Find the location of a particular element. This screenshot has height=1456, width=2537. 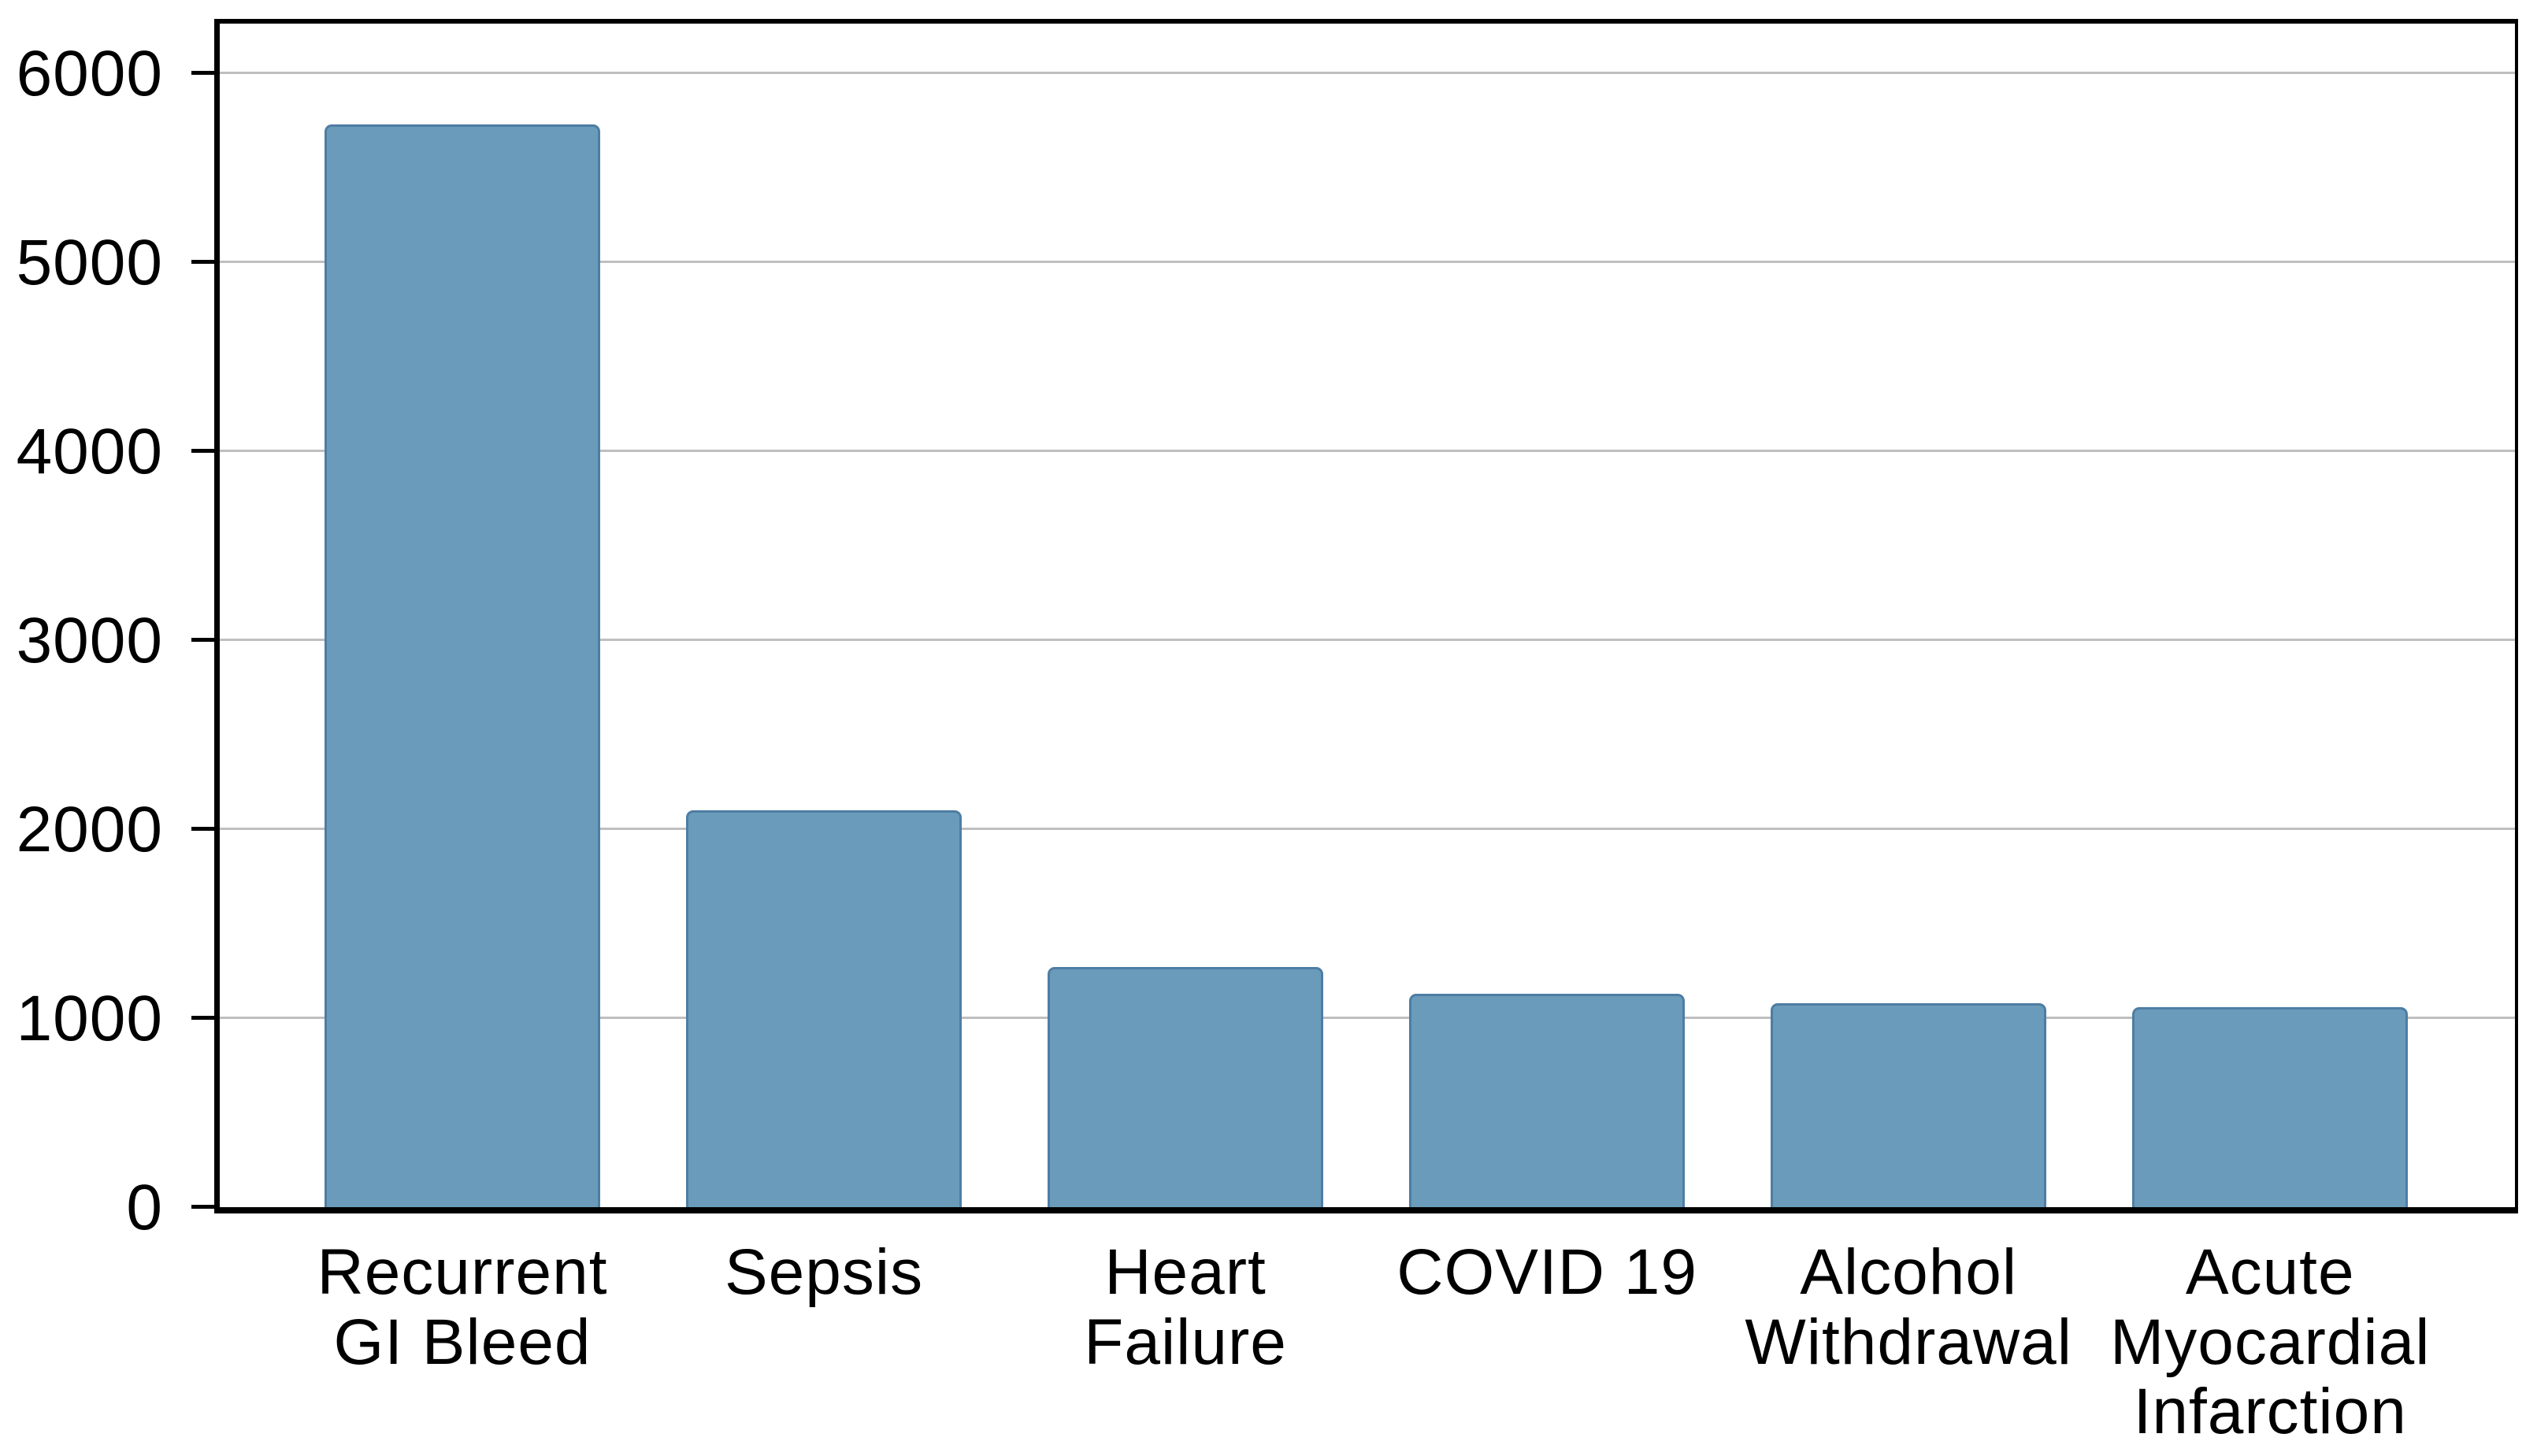

gridline-2000 is located at coordinates (1367, 829).